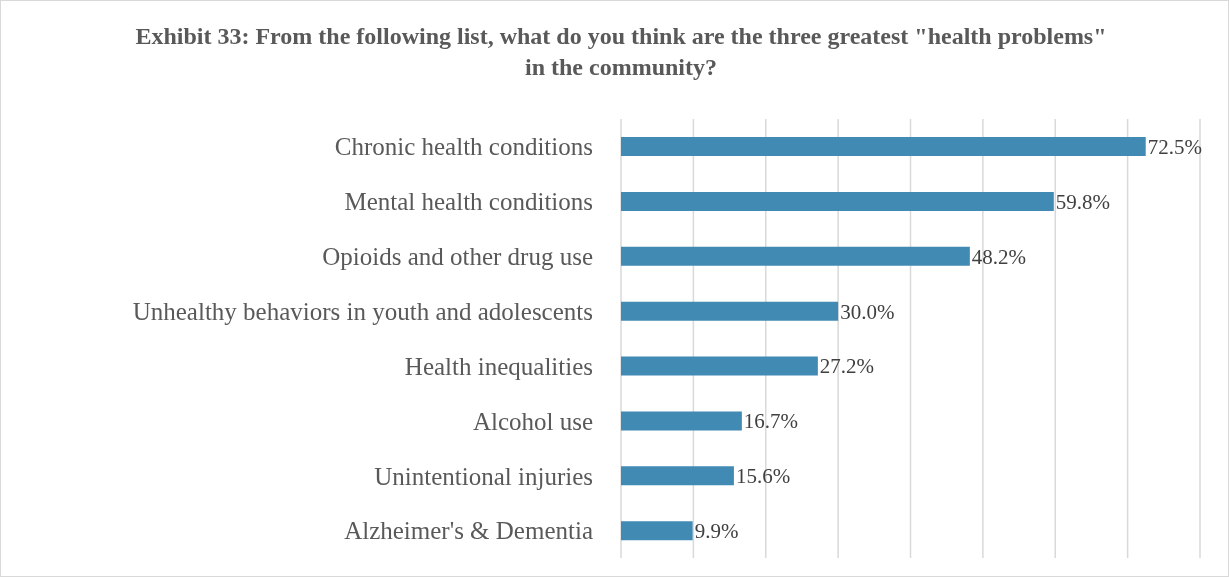 This screenshot has width=1229, height=577. Describe the element at coordinates (1174, 146) in the screenshot. I see `data-label: 72.5%` at that location.